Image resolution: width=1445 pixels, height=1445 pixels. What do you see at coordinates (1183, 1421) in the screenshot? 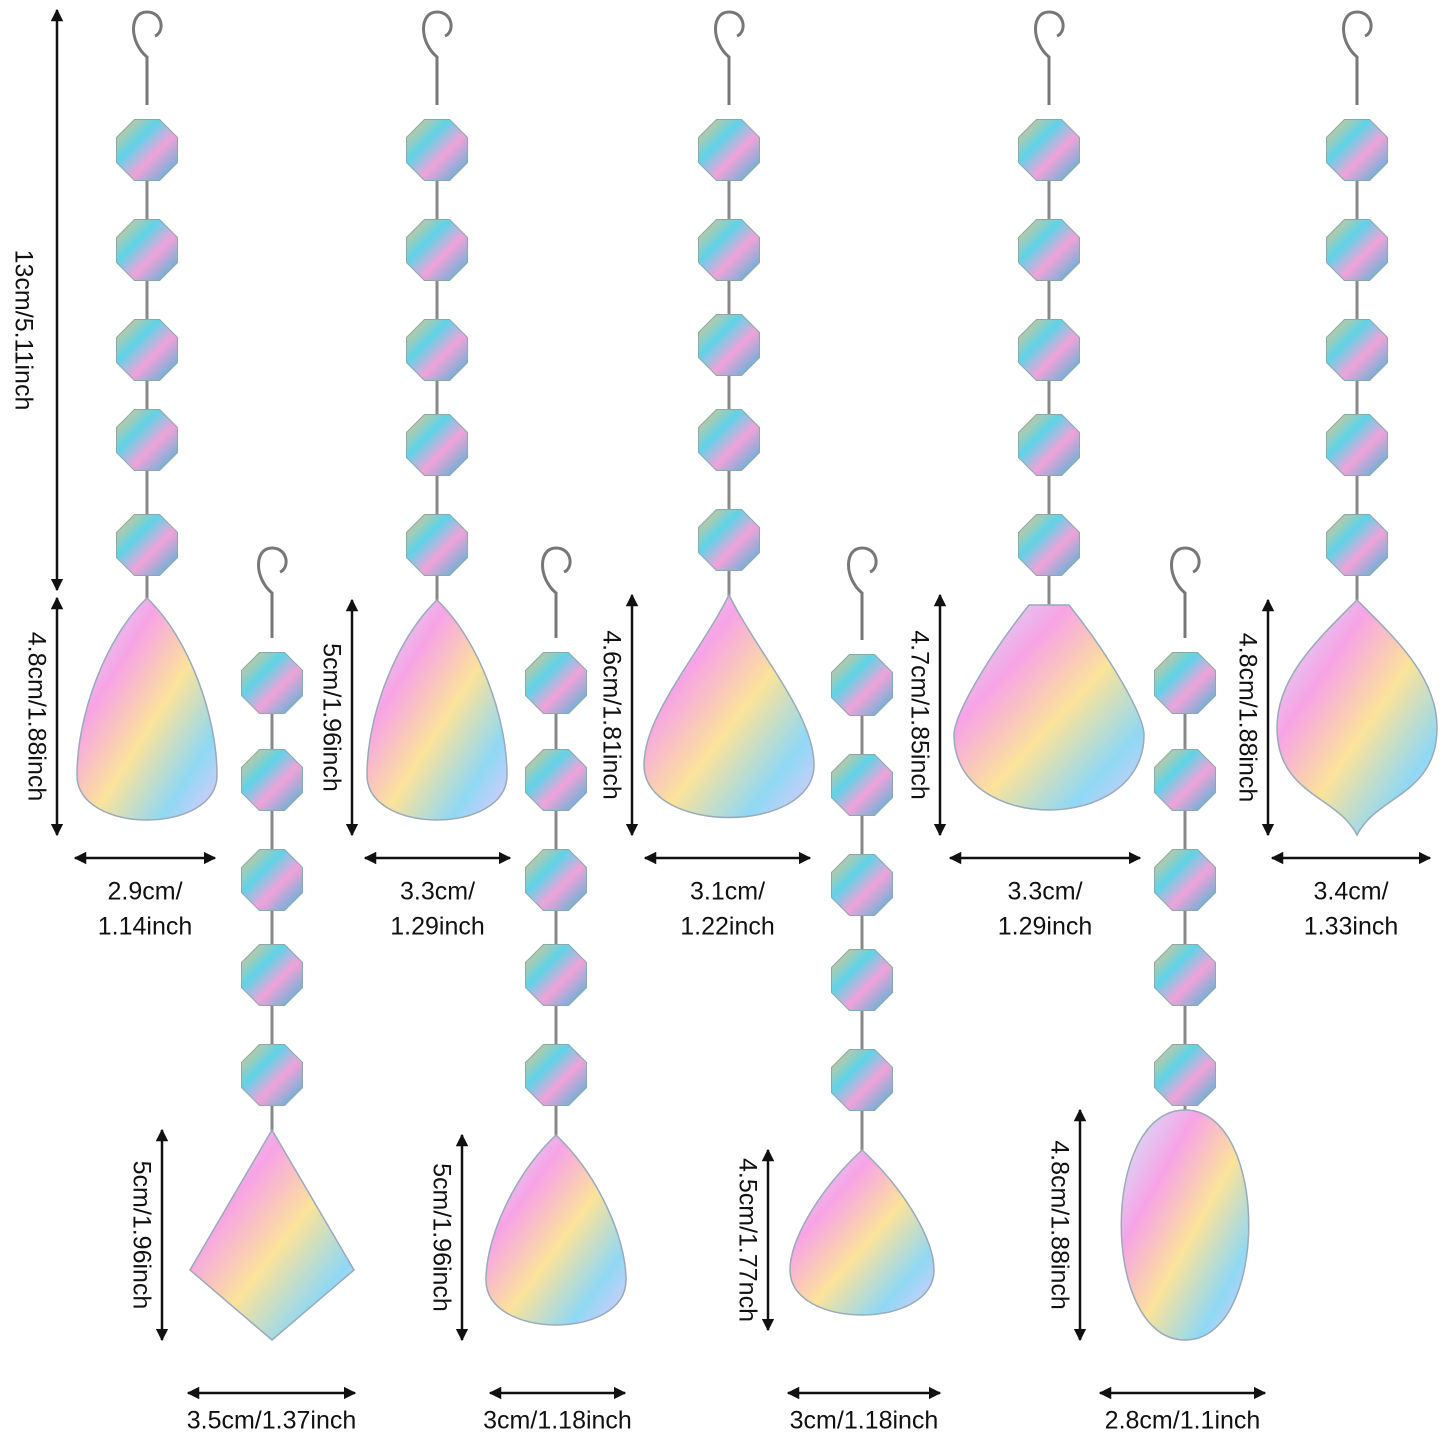
I see `width-label: 2.8cm/1.1inch` at bounding box center [1183, 1421].